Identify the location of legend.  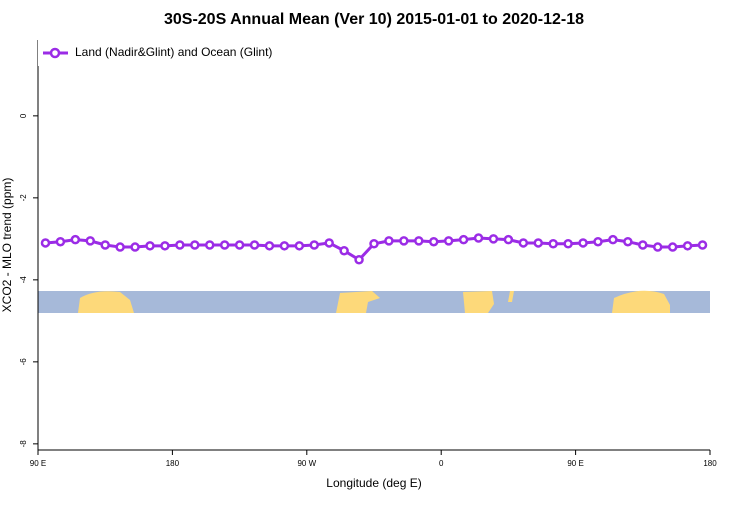
(163, 53).